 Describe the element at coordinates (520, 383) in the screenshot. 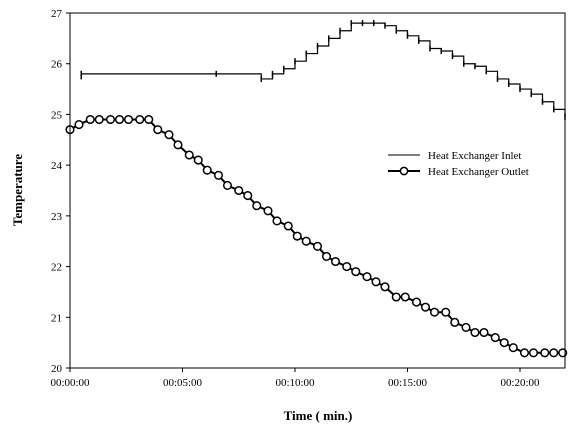

I see `x-tick-label: 00:20:00` at that location.